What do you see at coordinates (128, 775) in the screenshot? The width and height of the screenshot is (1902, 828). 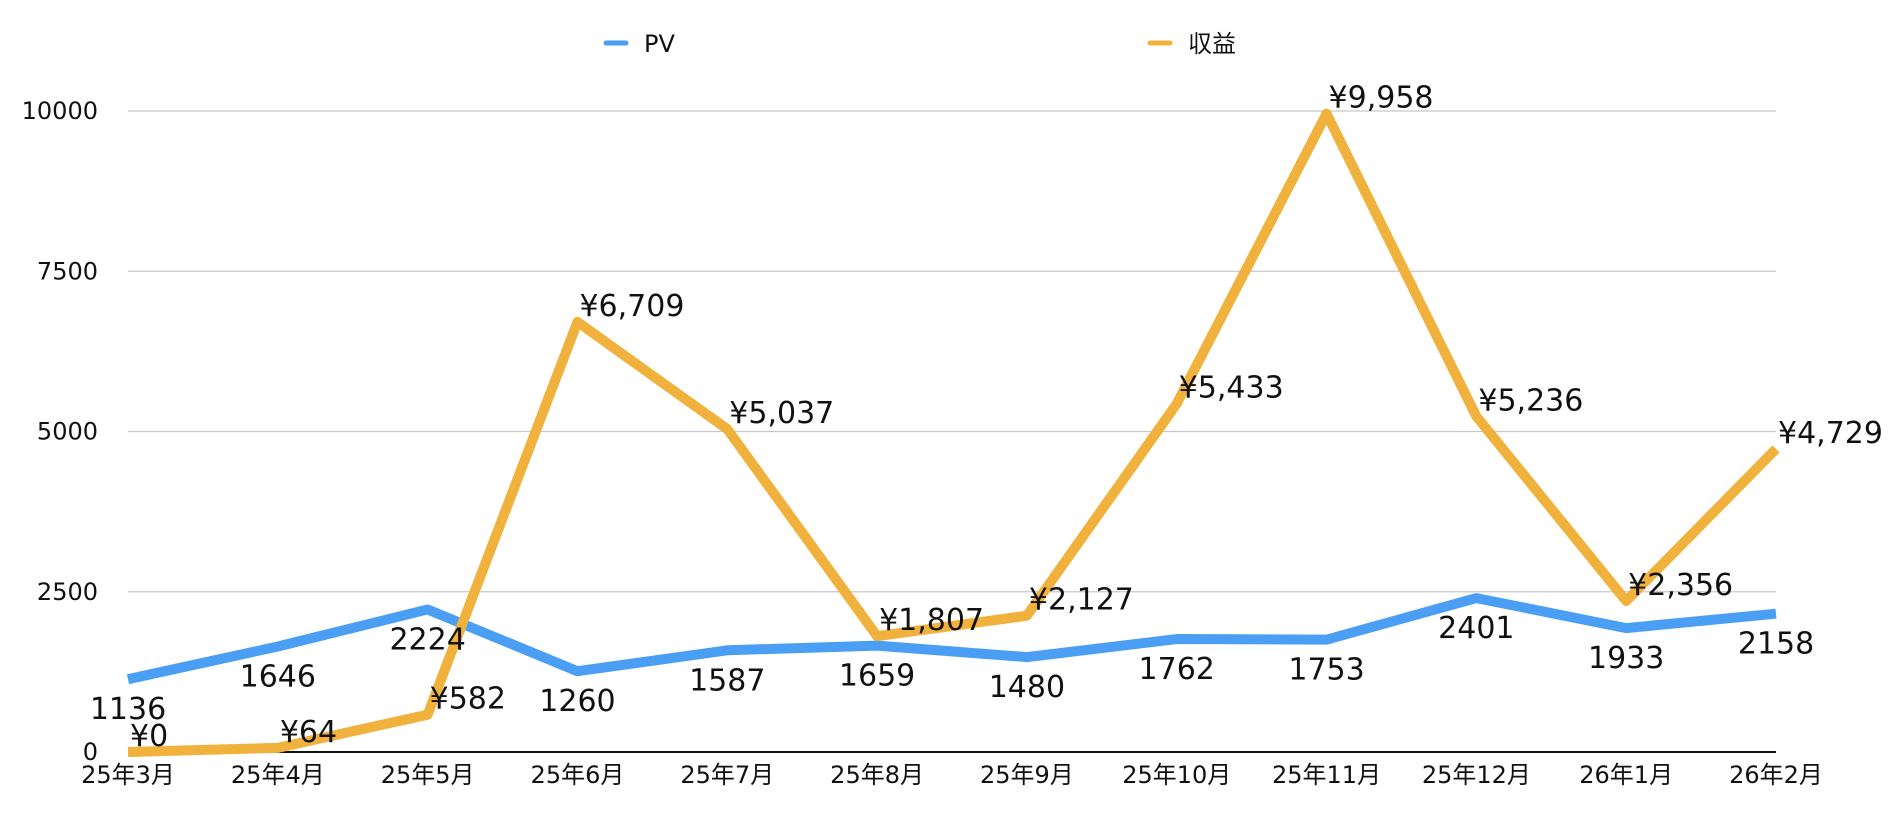 I see `x-tick-label: 25年3月` at bounding box center [128, 775].